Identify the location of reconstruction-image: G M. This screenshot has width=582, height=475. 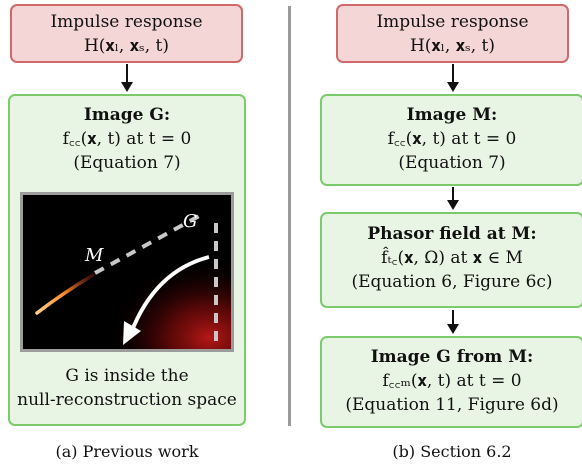
(127, 272).